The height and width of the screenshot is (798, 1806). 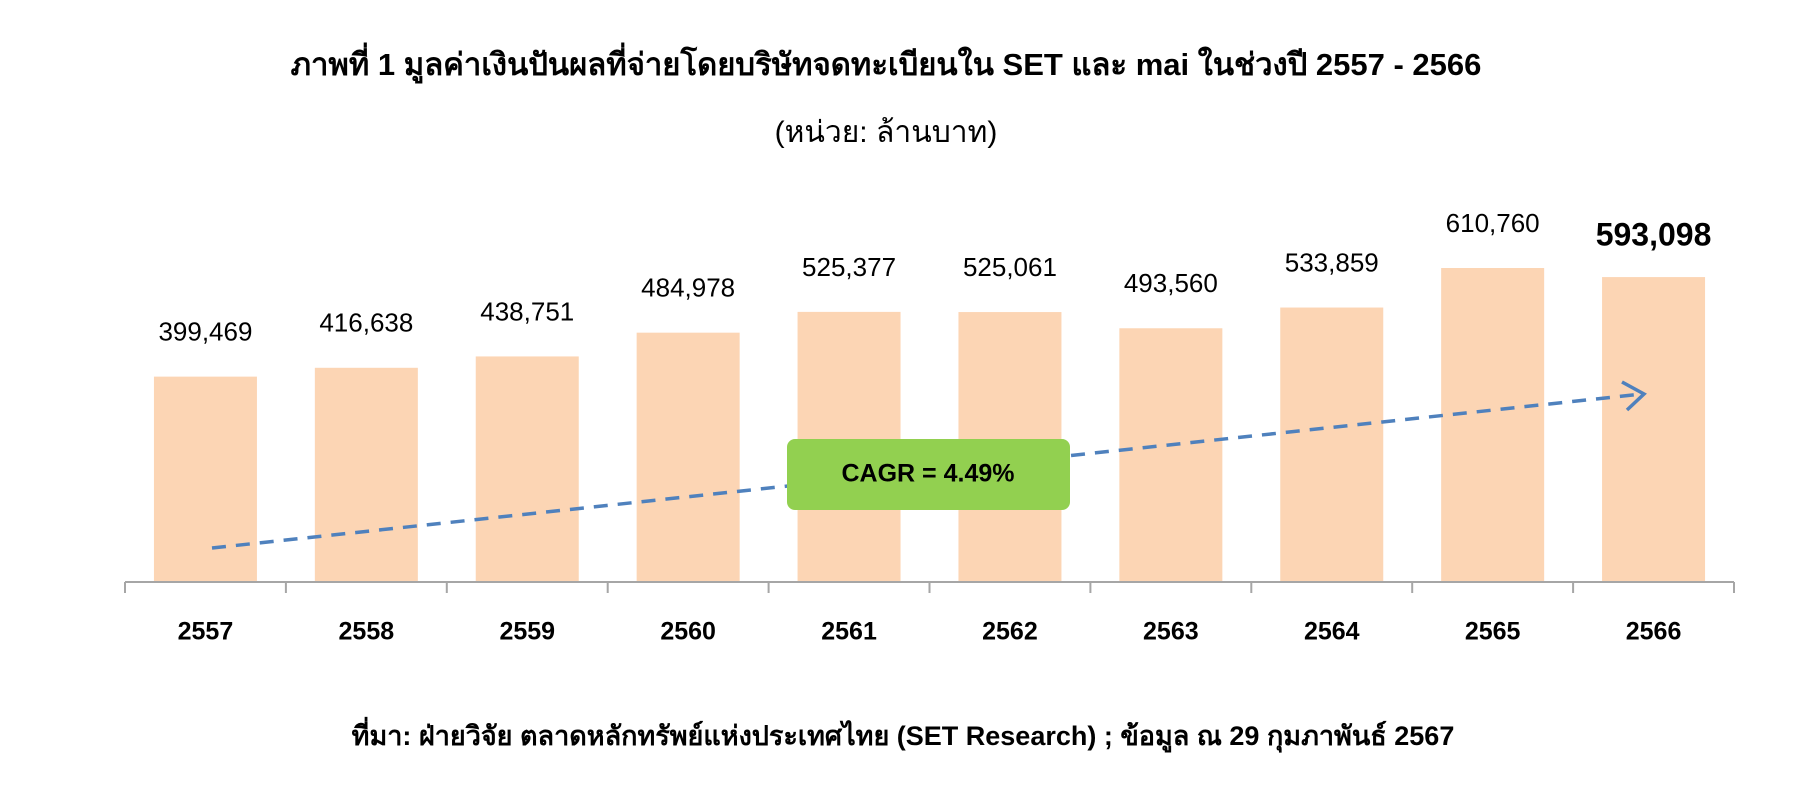 What do you see at coordinates (1654, 235) in the screenshot?
I see `value-label: 593,098` at bounding box center [1654, 235].